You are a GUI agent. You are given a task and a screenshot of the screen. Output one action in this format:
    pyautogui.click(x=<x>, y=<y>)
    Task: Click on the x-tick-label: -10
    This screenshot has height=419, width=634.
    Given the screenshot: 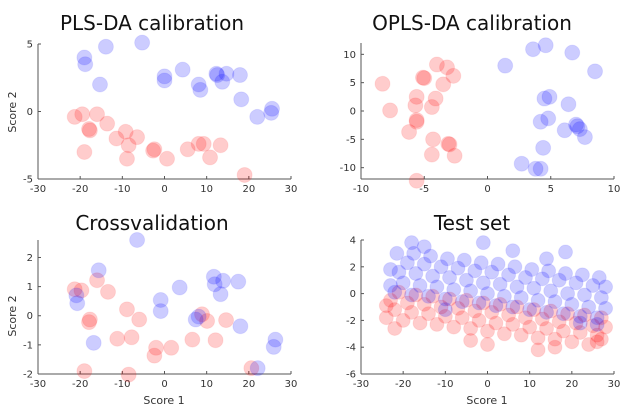 What is the action you would take?
    pyautogui.click(x=122, y=189)
    